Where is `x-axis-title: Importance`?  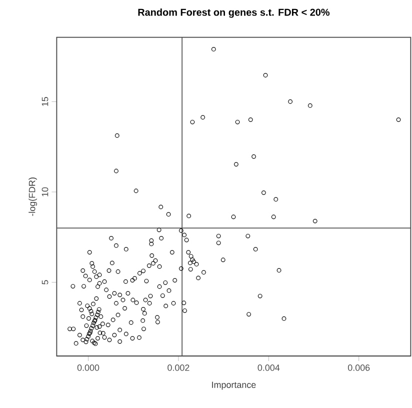
x-axis-title: Importance is located at coordinates (234, 386).